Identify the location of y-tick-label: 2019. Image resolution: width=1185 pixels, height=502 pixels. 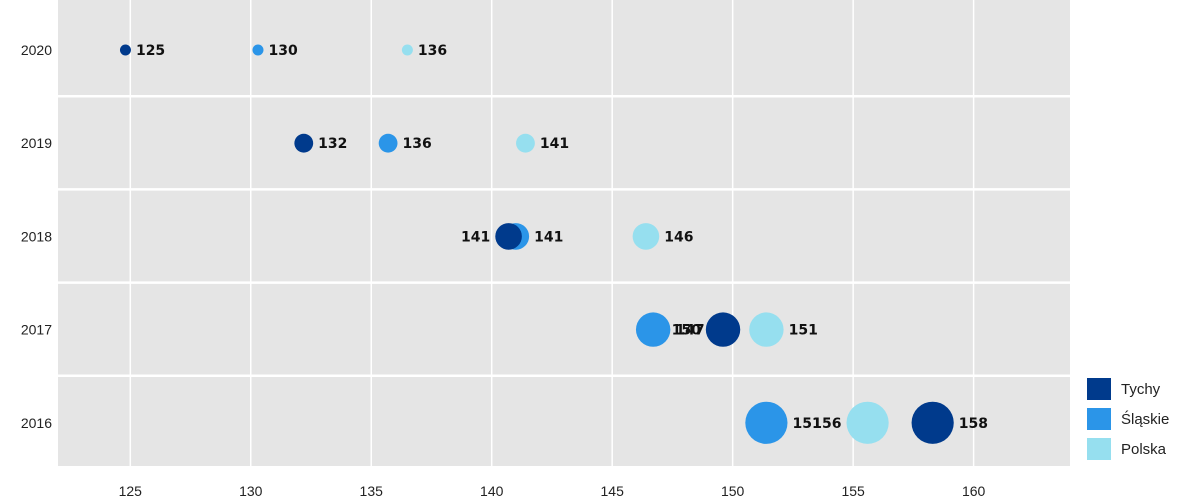
(36, 143).